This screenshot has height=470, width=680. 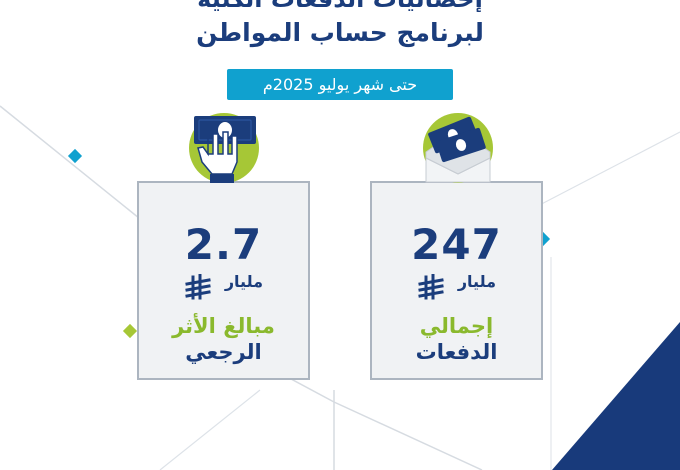 I want to click on corner-shape, so click(x=616, y=396).